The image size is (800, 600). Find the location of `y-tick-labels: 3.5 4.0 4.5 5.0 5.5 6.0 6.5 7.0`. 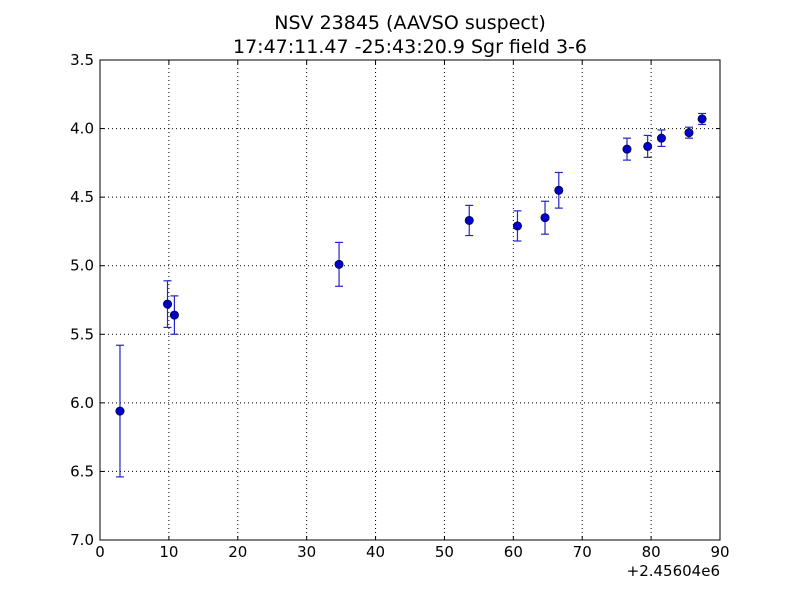

y-tick-labels: 3.5 4.0 4.5 5.0 5.5 6.0 6.5 7.0 is located at coordinates (82, 300).